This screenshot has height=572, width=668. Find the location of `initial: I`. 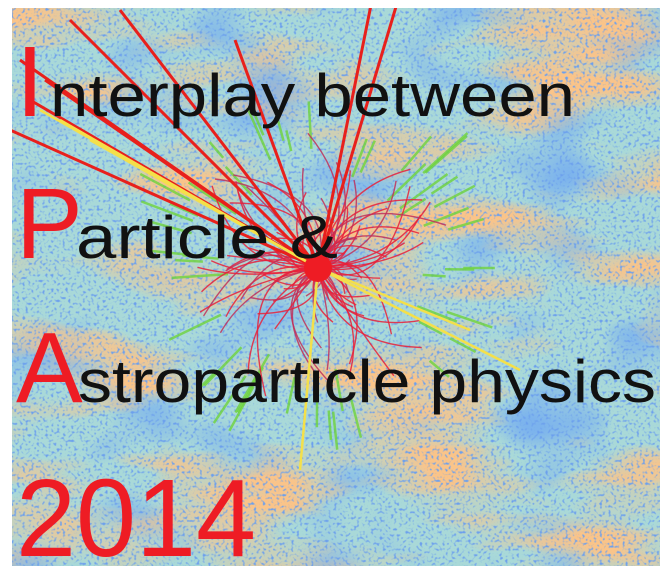

initial: I is located at coordinates (30, 82).